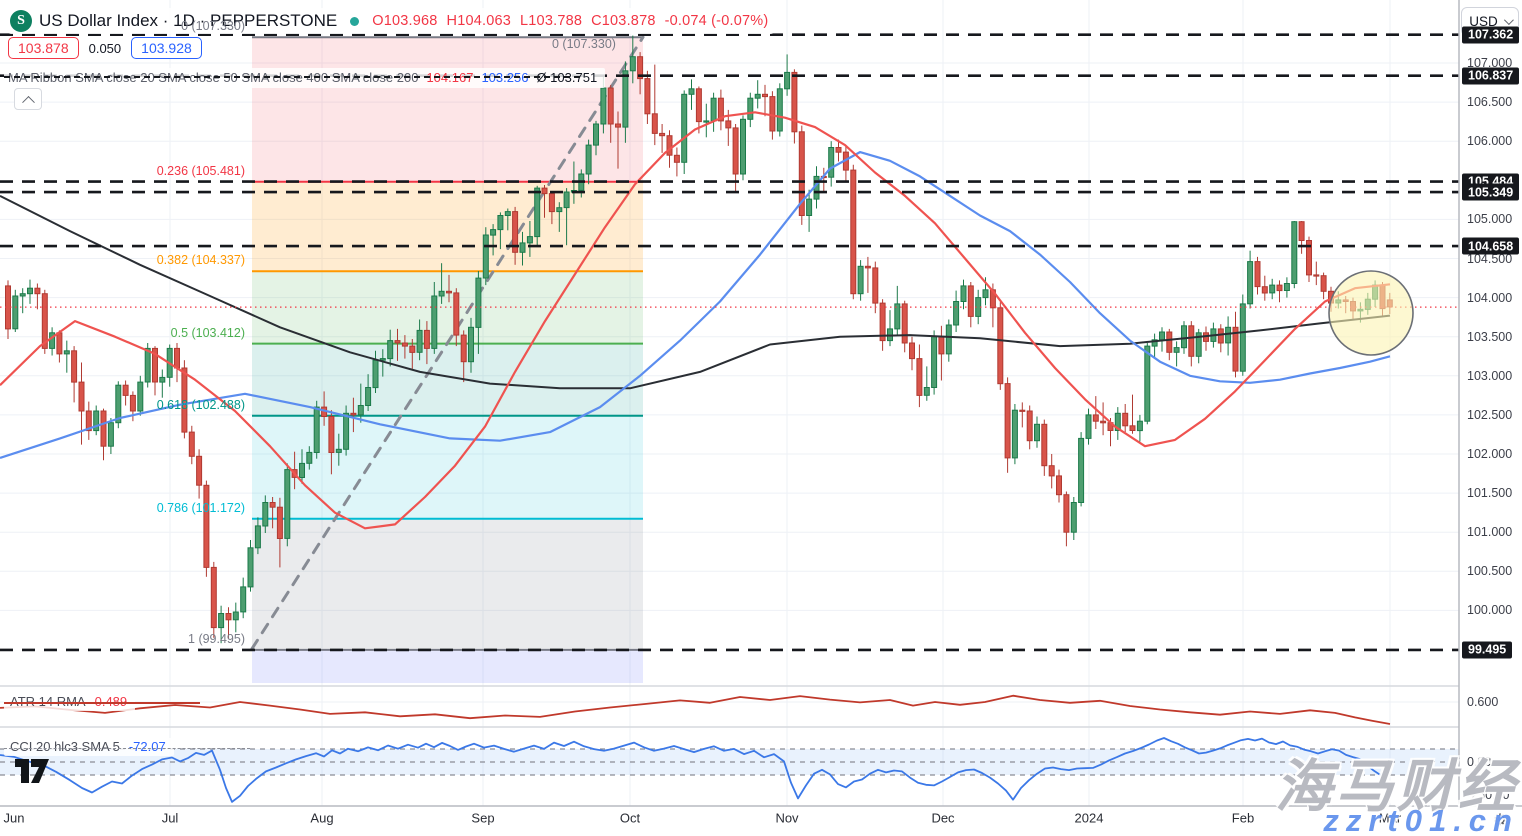 This screenshot has width=1522, height=836. Describe the element at coordinates (43, 48) in the screenshot. I see `sell-price-button: 103.878` at that location.